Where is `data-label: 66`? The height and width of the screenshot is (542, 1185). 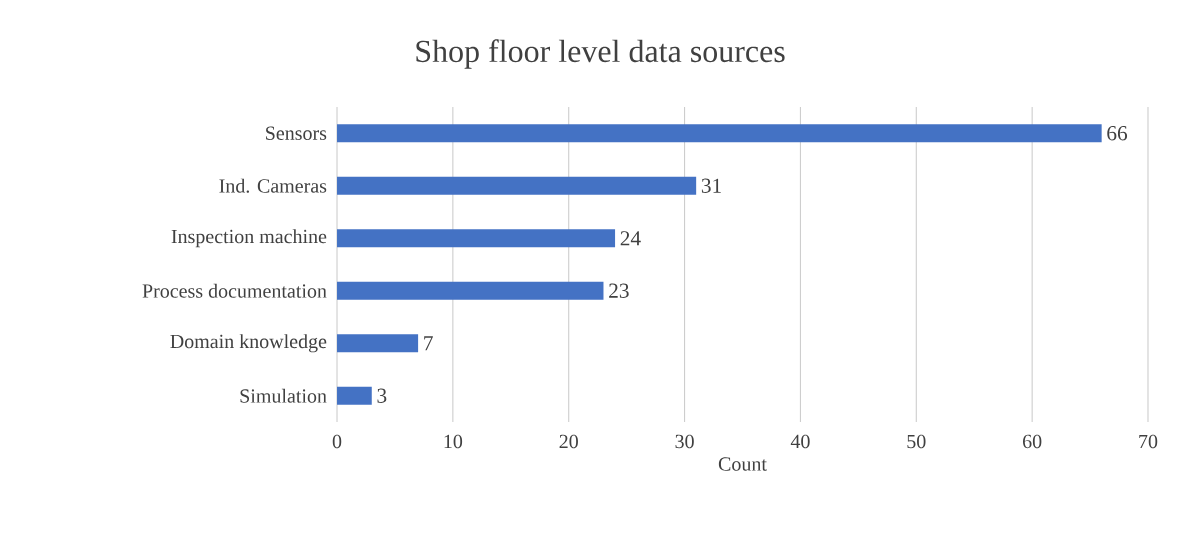
data-label: 66 is located at coordinates (1117, 133).